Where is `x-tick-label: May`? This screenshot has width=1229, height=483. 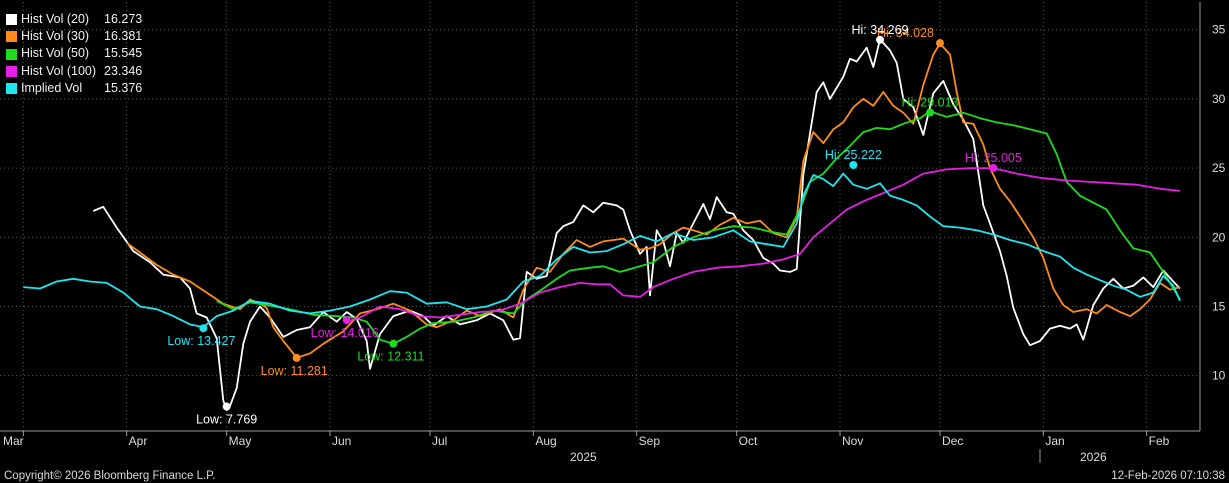
x-tick-label: May is located at coordinates (240, 441).